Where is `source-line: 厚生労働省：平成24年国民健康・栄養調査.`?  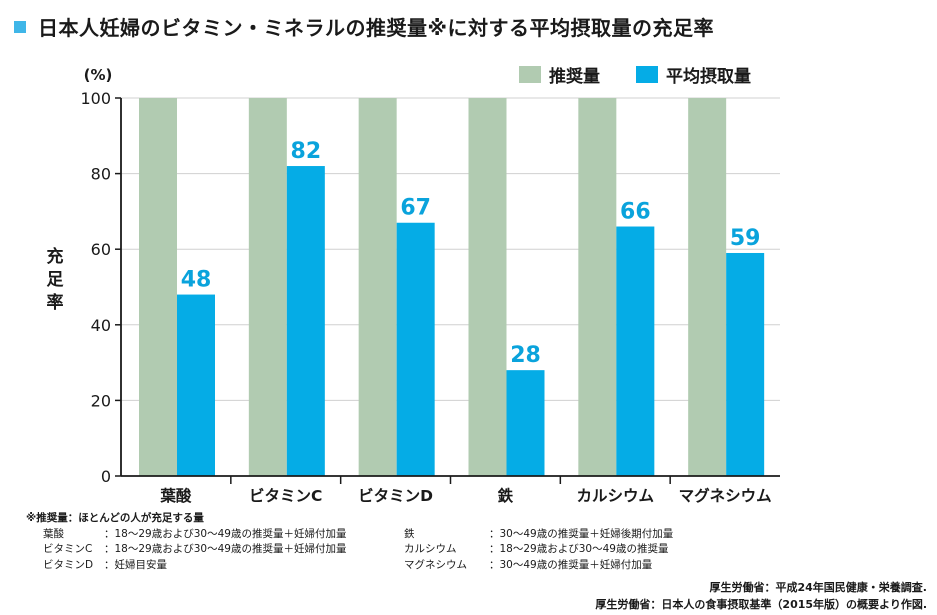
source-line: 厚生労働省：平成24年国民健康・栄養調査. is located at coordinates (818, 587).